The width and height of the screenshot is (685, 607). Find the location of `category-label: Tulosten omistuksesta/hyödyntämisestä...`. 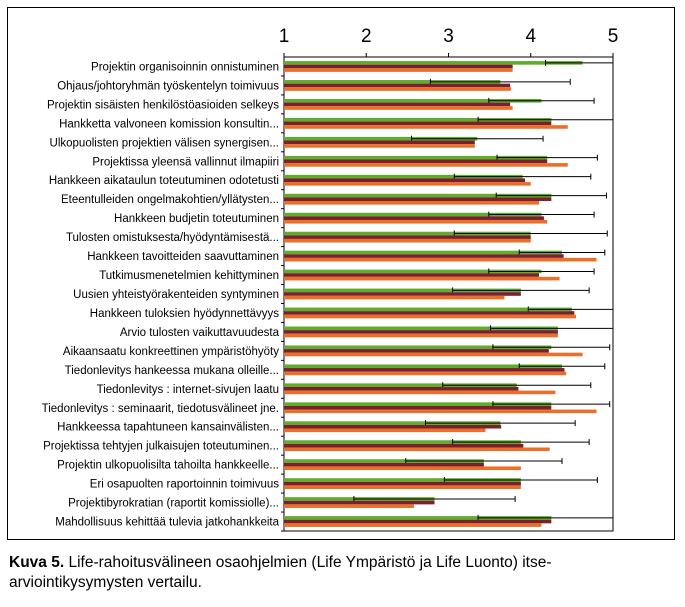

category-label: Tulosten omistuksesta/hyödyntämisestä... is located at coordinates (172, 238).